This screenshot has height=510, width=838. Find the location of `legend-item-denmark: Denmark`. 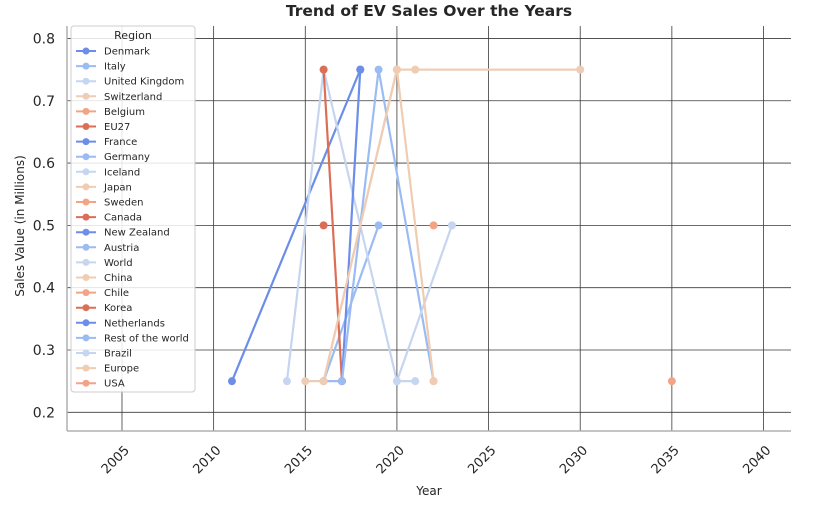

legend-item-denmark: Denmark is located at coordinates (113, 52).